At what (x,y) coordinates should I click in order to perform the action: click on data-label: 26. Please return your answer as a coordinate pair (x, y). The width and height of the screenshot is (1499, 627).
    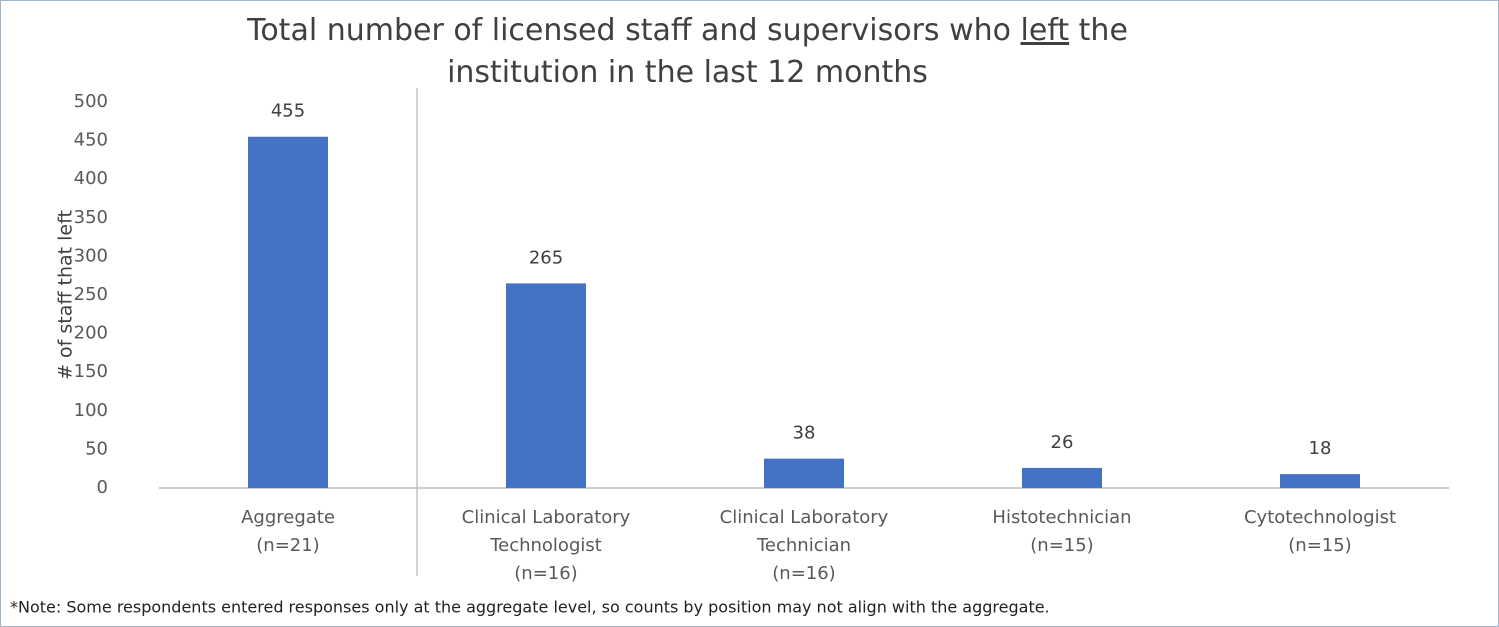
    Looking at the image, I should click on (1062, 442).